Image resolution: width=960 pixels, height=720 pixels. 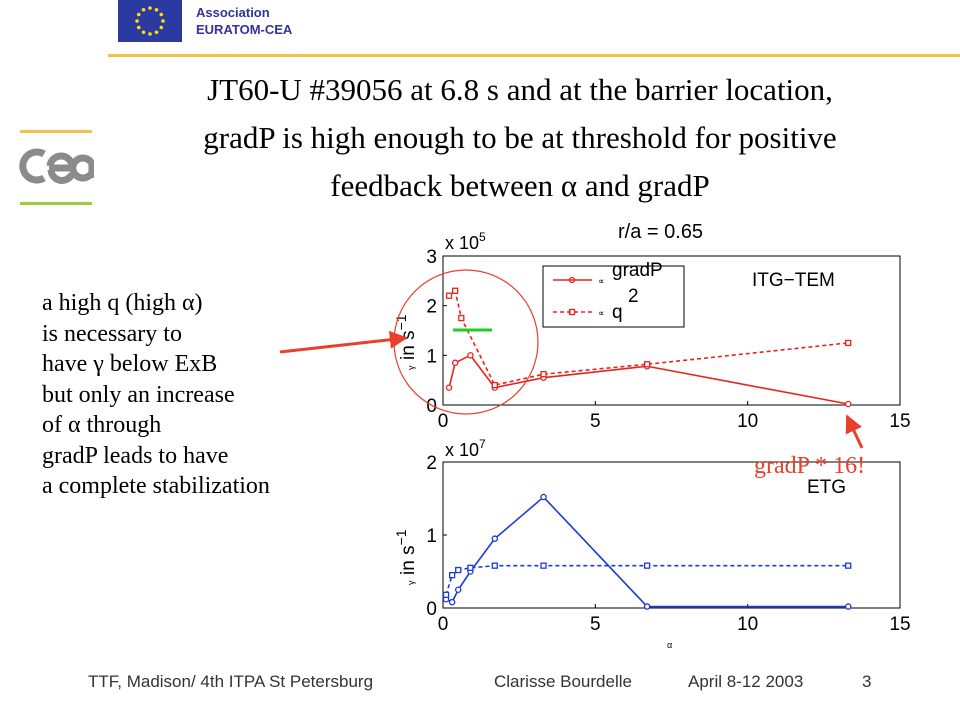 I want to click on bottom-series-2-line, so click(x=647, y=580).